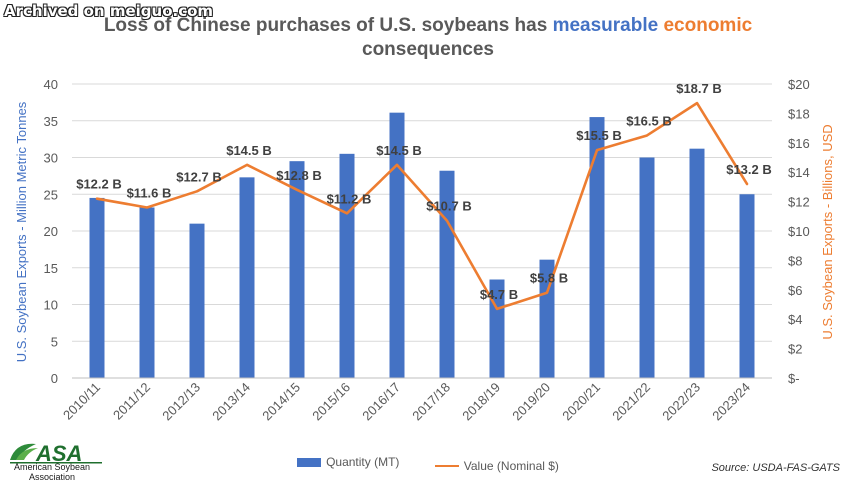 This screenshot has height=489, width=856. What do you see at coordinates (795, 319) in the screenshot?
I see `right-tick-label: $4` at bounding box center [795, 319].